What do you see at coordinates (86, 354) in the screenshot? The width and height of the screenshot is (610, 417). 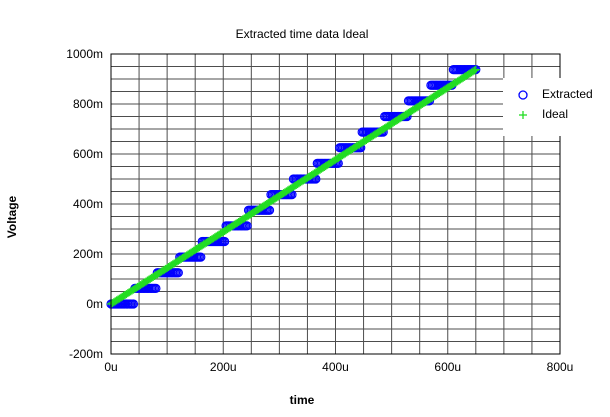 I see `y-tick-label: -200m` at bounding box center [86, 354].